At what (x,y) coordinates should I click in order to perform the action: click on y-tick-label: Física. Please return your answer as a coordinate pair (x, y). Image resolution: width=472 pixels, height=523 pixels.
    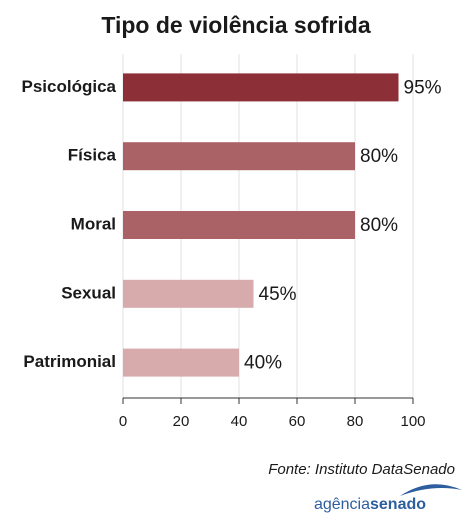
    Looking at the image, I should click on (92, 155).